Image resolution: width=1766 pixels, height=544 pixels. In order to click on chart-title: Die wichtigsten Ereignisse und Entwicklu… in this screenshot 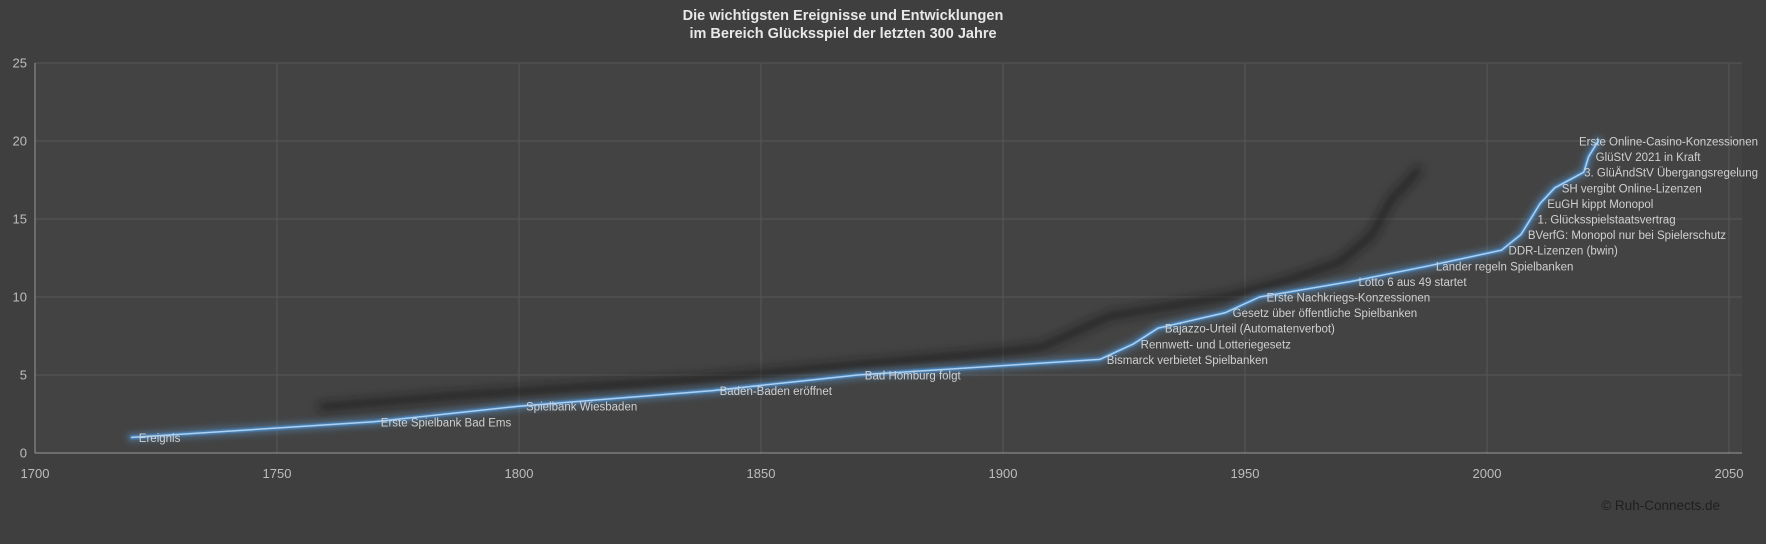, I will do `click(843, 25)`.